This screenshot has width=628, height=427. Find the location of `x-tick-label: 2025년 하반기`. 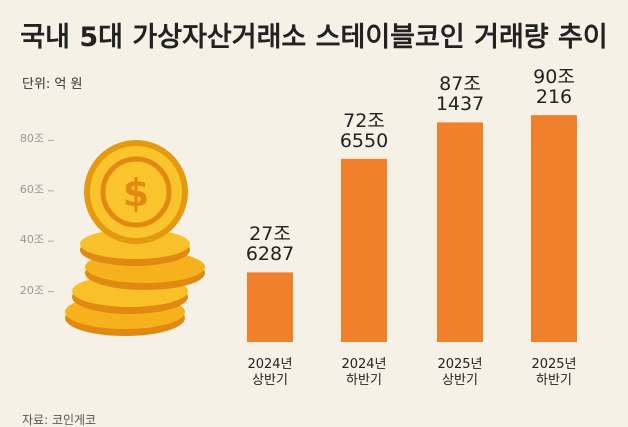

x-tick-label: 2025년 하반기 is located at coordinates (554, 373).